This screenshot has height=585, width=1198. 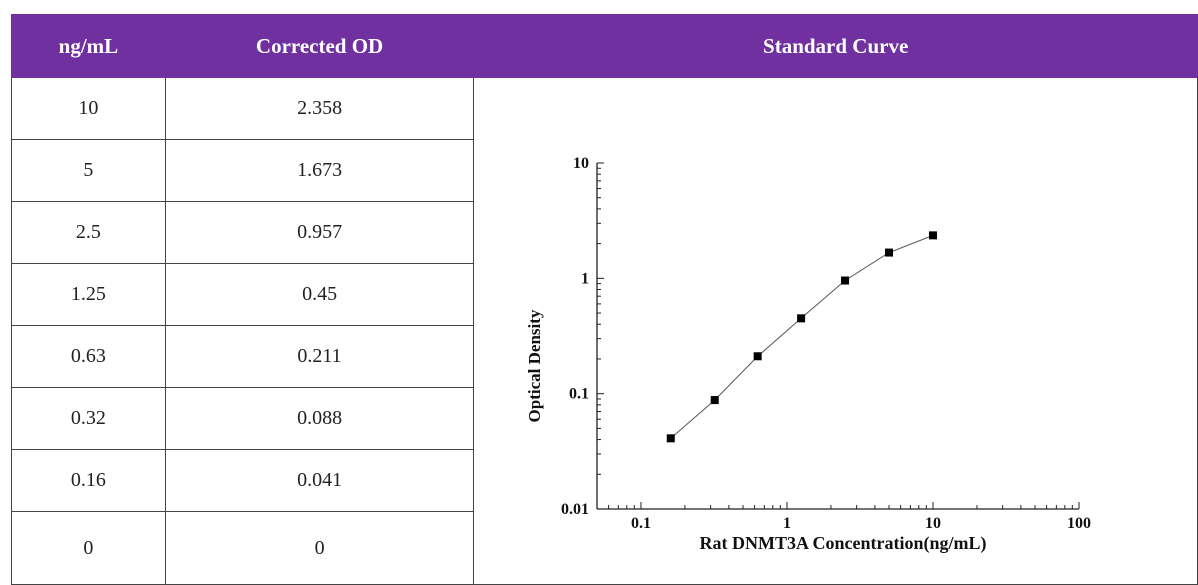 I want to click on y-tick-label: 10, so click(x=581, y=163).